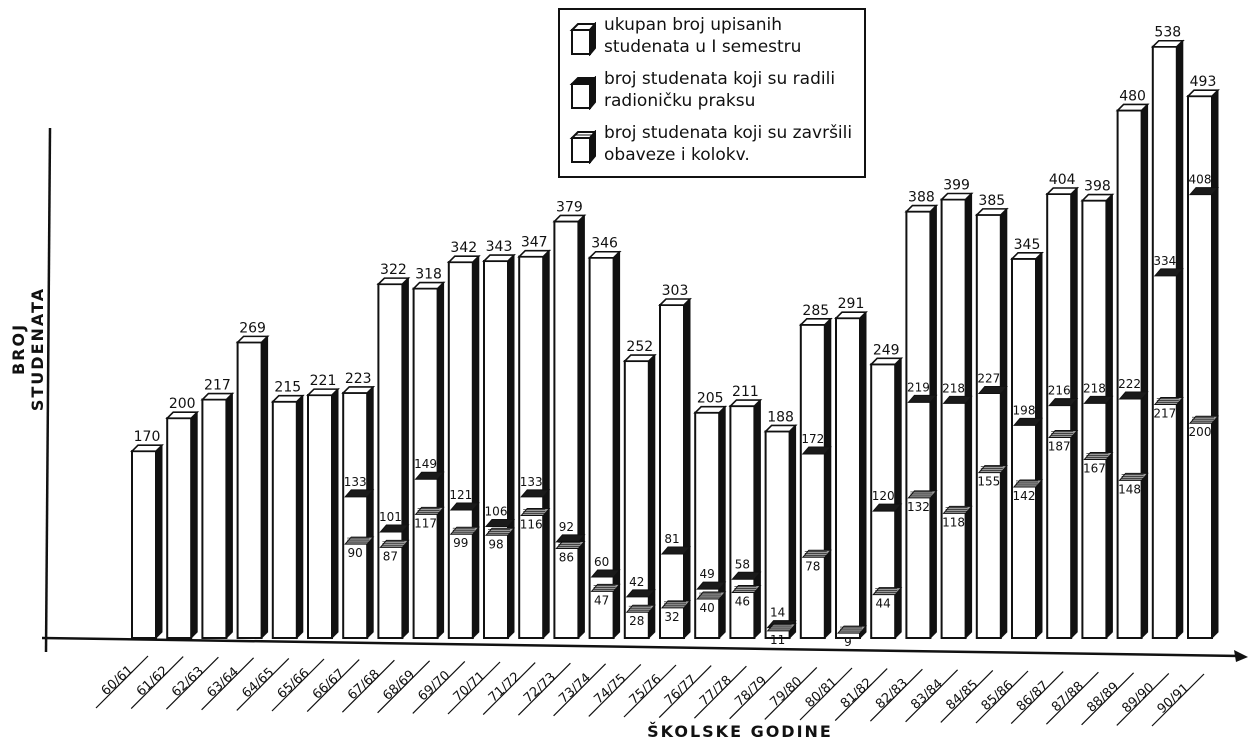 Image resolution: width=1252 pixels, height=747 pixels. Describe the element at coordinates (531, 525) in the screenshot. I see `marker-label-completed: 116` at that location.